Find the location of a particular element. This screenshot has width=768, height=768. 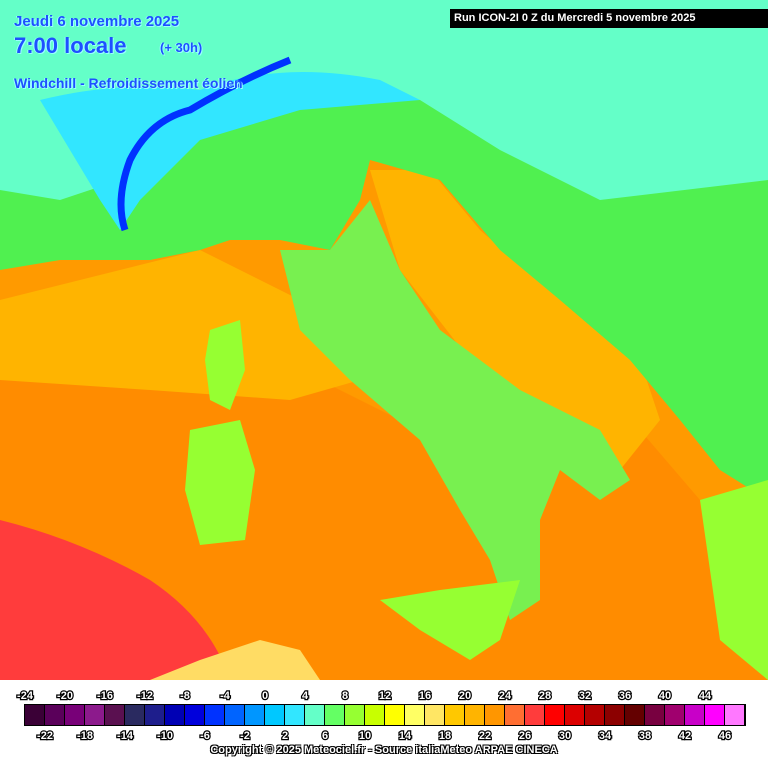

sea-cool is located at coordinates (180, 325).